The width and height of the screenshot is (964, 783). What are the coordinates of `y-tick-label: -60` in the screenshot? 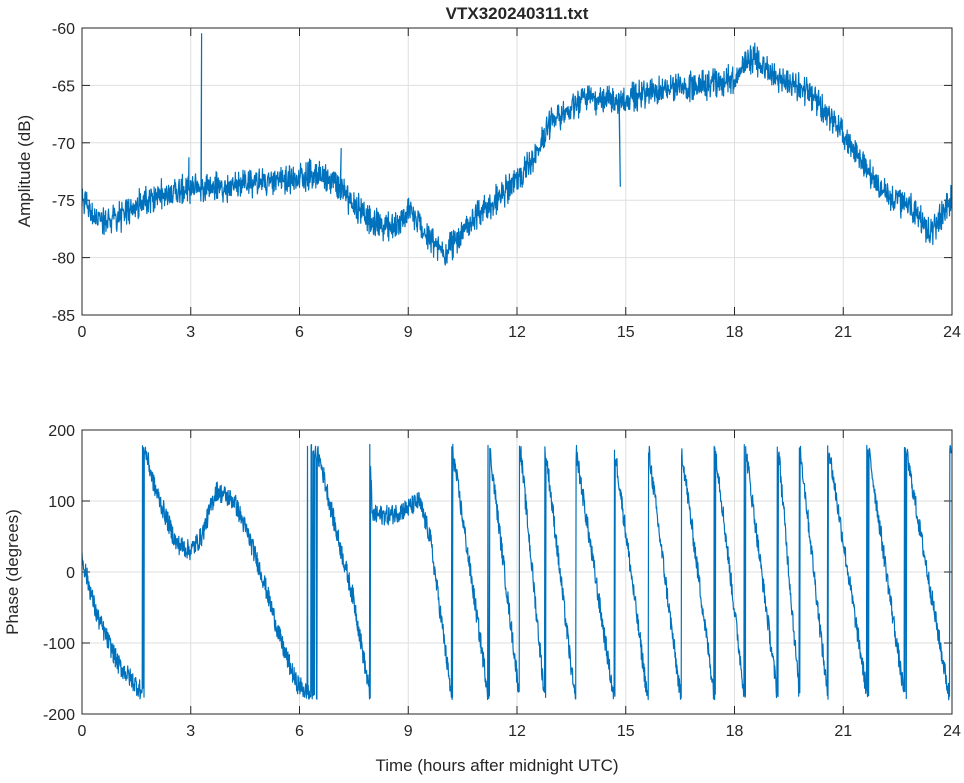 It's located at (63, 29).